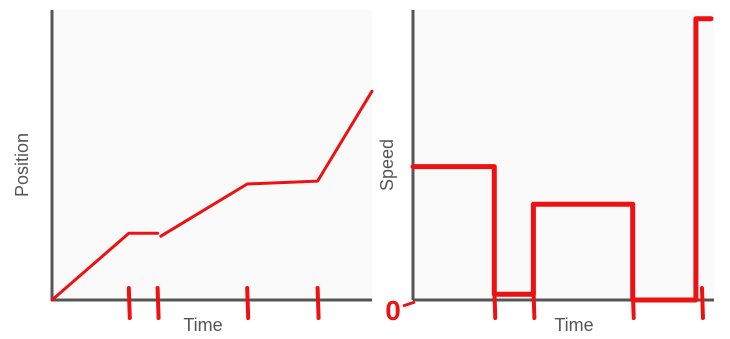 The image size is (730, 339). I want to click on zero-connector, so click(409, 304).